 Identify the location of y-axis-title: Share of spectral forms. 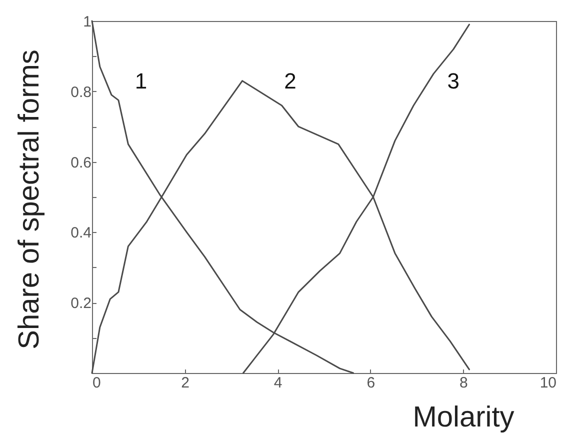
(30, 200).